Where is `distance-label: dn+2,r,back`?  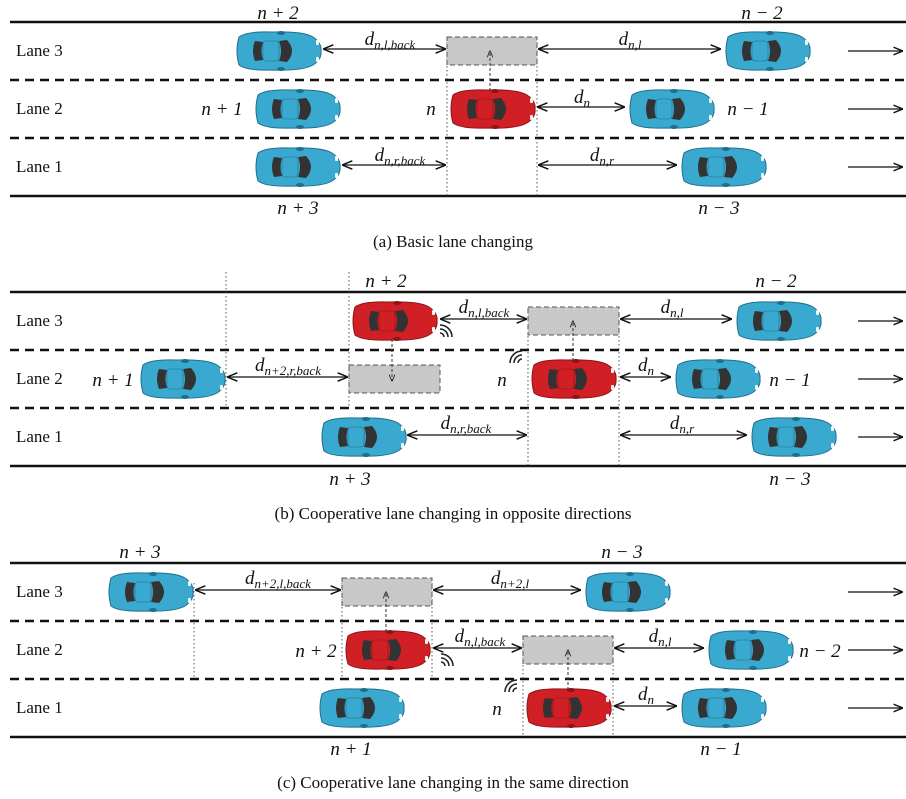
distance-label: dn+2,r,back is located at coordinates (288, 366).